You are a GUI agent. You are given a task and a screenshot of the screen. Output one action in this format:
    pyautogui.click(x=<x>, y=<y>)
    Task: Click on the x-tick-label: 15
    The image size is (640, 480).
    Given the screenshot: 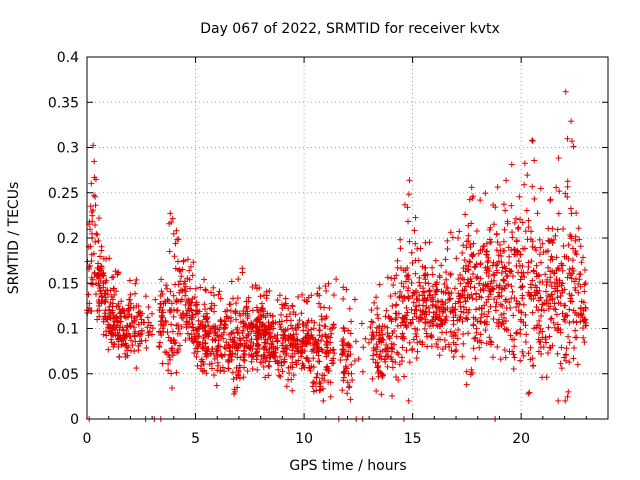 What is the action you would take?
    pyautogui.click(x=413, y=439)
    